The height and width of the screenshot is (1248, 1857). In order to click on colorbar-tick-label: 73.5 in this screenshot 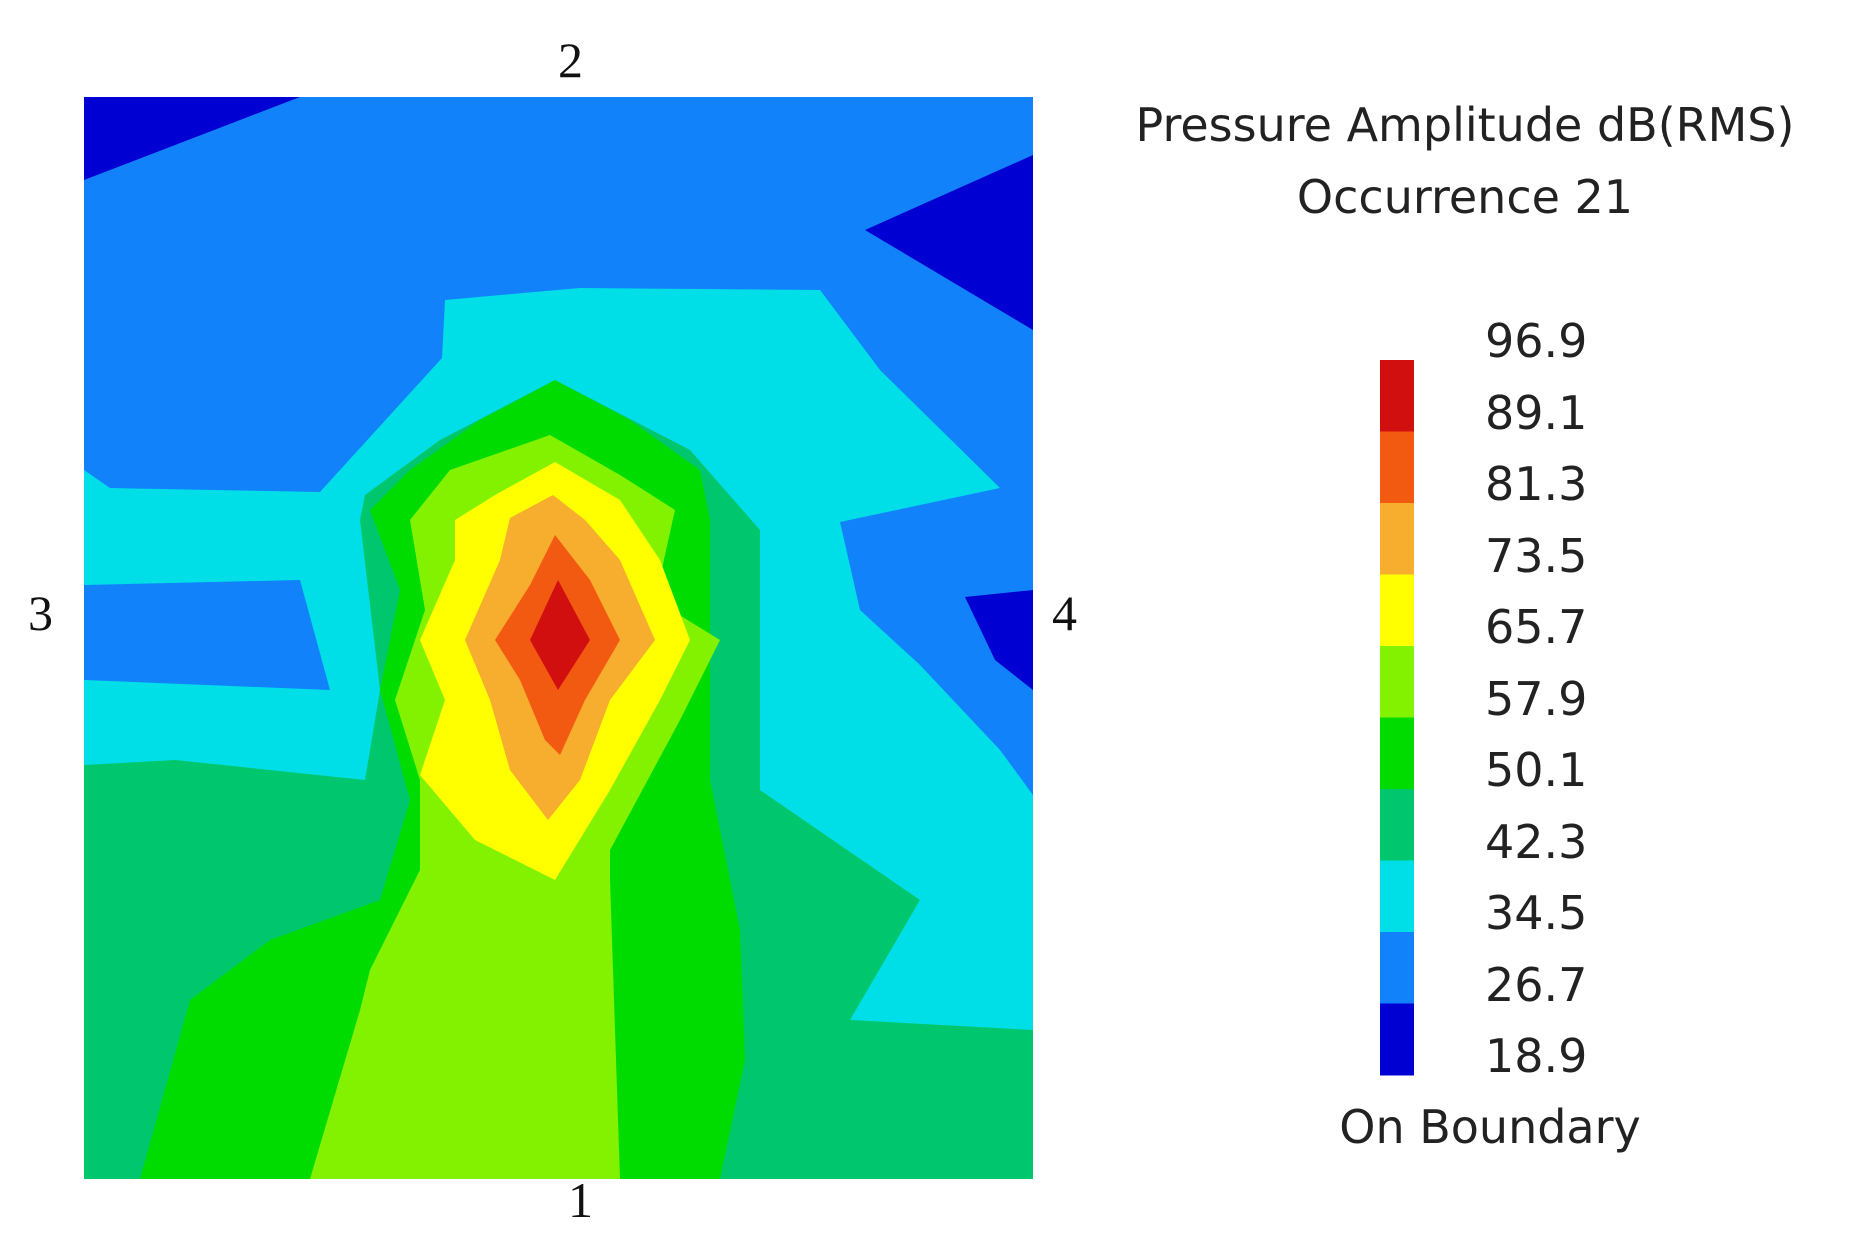, I will do `click(1536, 555)`.